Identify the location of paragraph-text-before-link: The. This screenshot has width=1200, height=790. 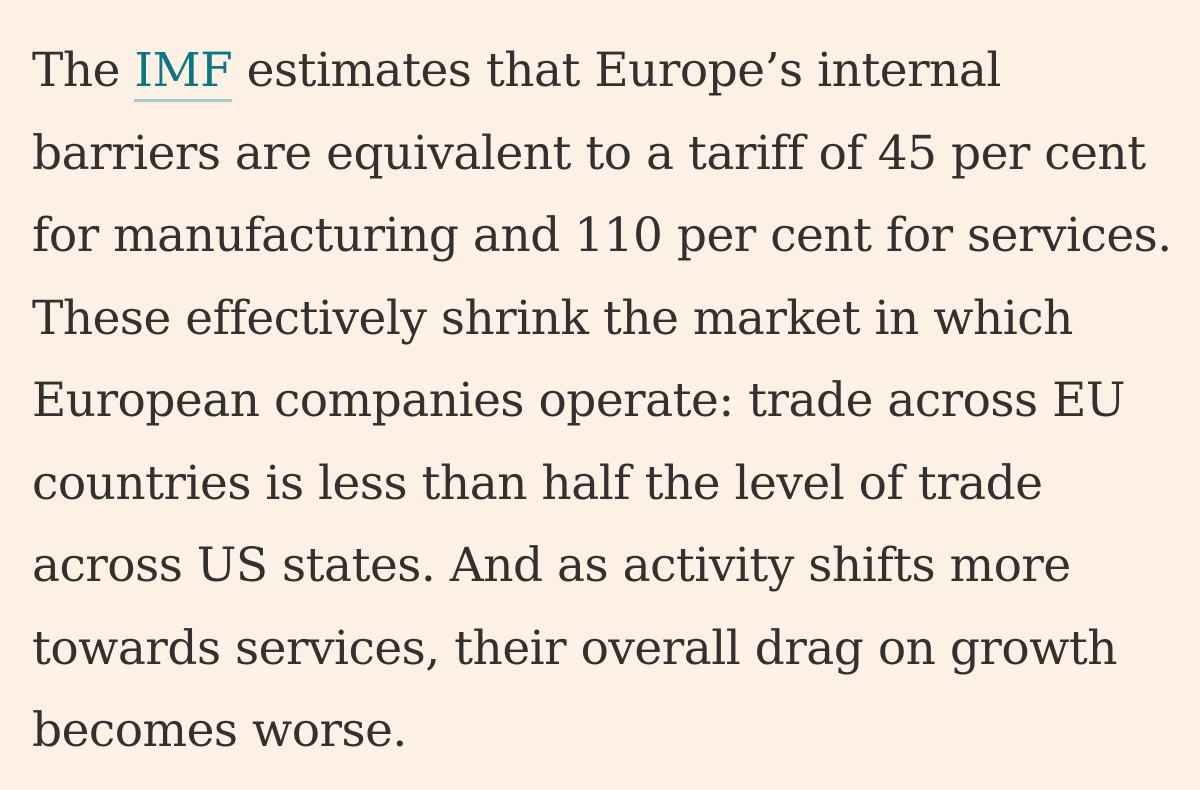
(83, 70).